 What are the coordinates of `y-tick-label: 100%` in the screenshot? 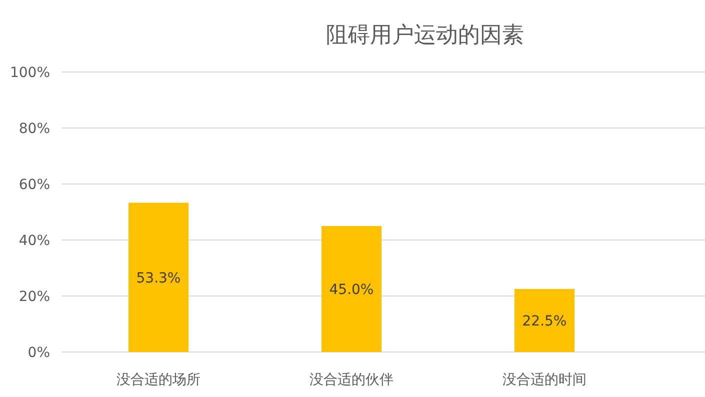 It's located at (30, 73).